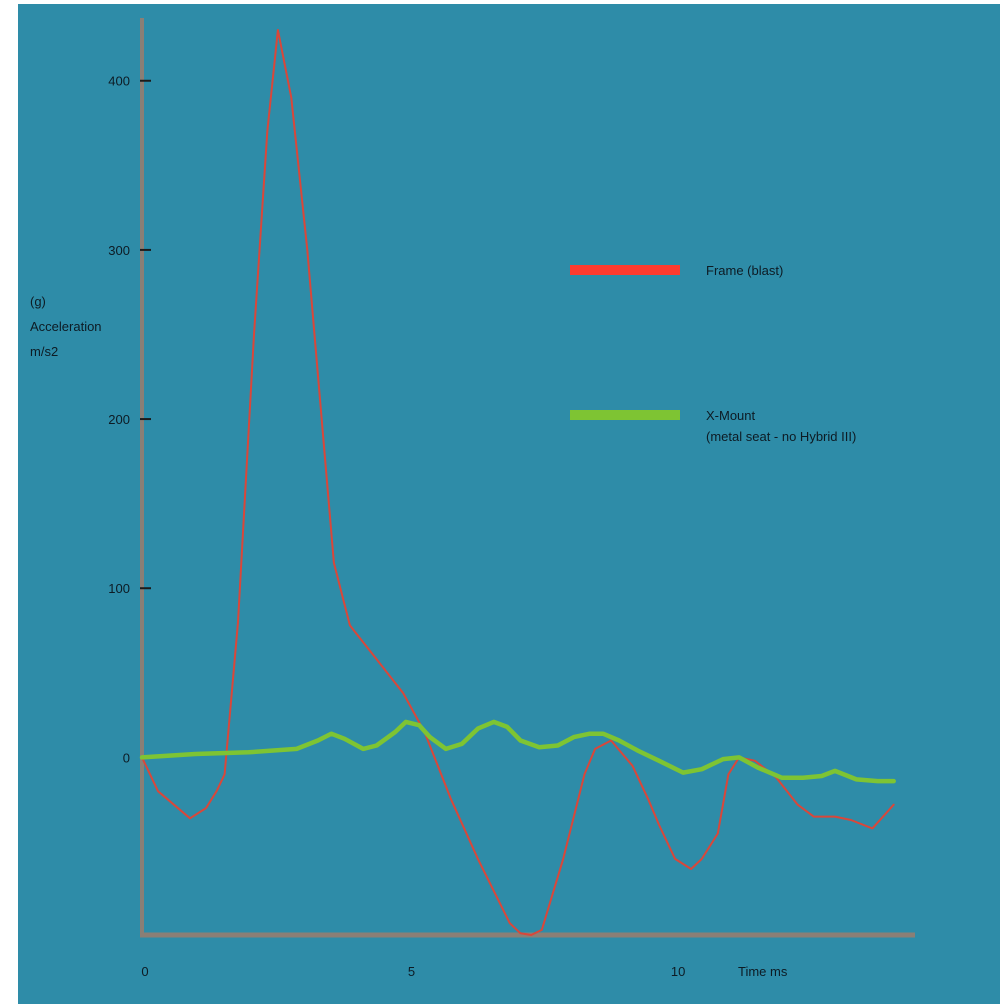 Image resolution: width=1000 pixels, height=1008 pixels. What do you see at coordinates (126, 757) in the screenshot?
I see `y-tick-label: 0` at bounding box center [126, 757].